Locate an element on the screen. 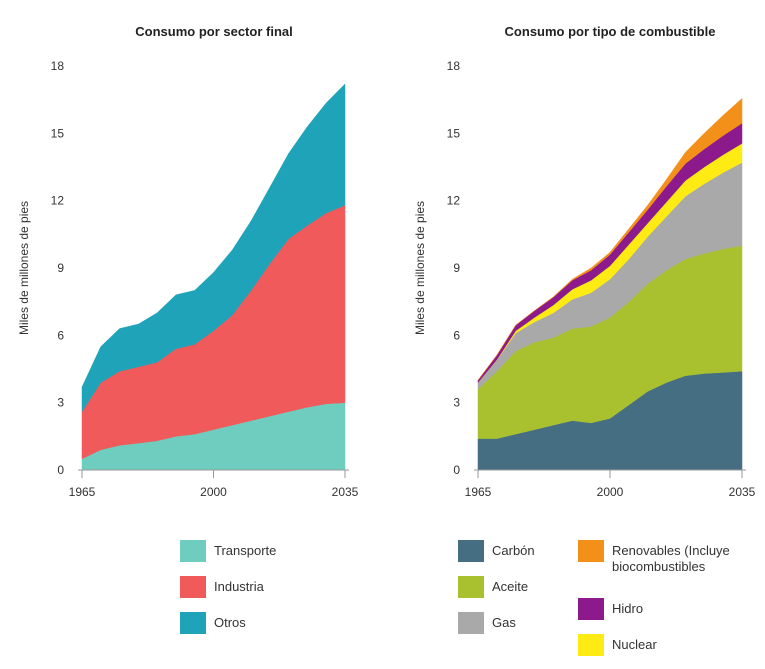 The height and width of the screenshot is (669, 765). chart-title: Consumo por tipo de combustible is located at coordinates (610, 31).